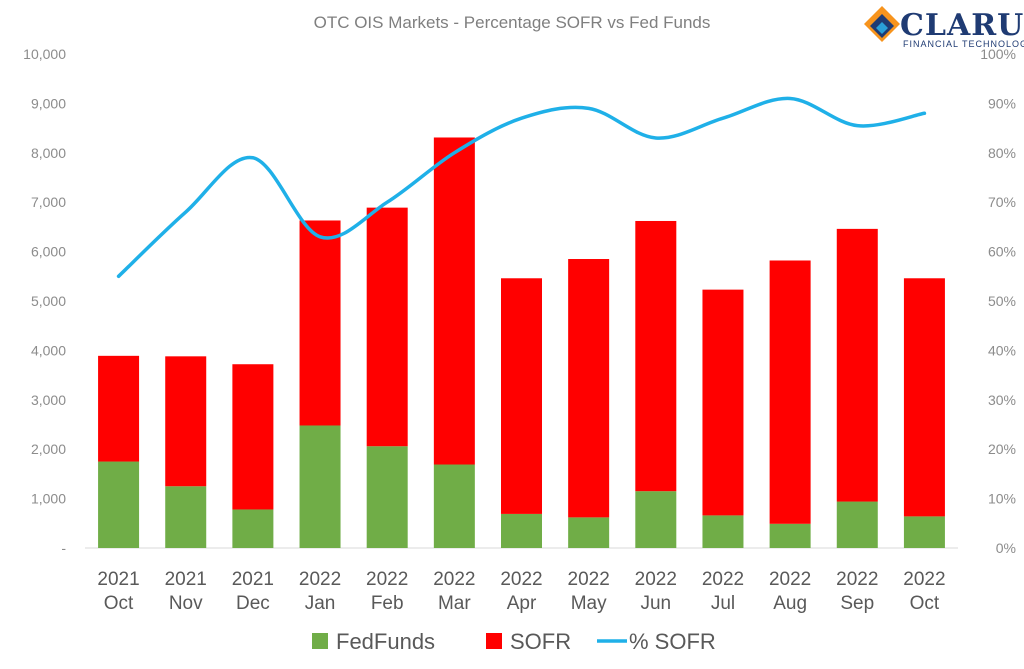 The height and width of the screenshot is (669, 1024). Describe the element at coordinates (1002, 153) in the screenshot. I see `right-tick-label: 80%` at that location.